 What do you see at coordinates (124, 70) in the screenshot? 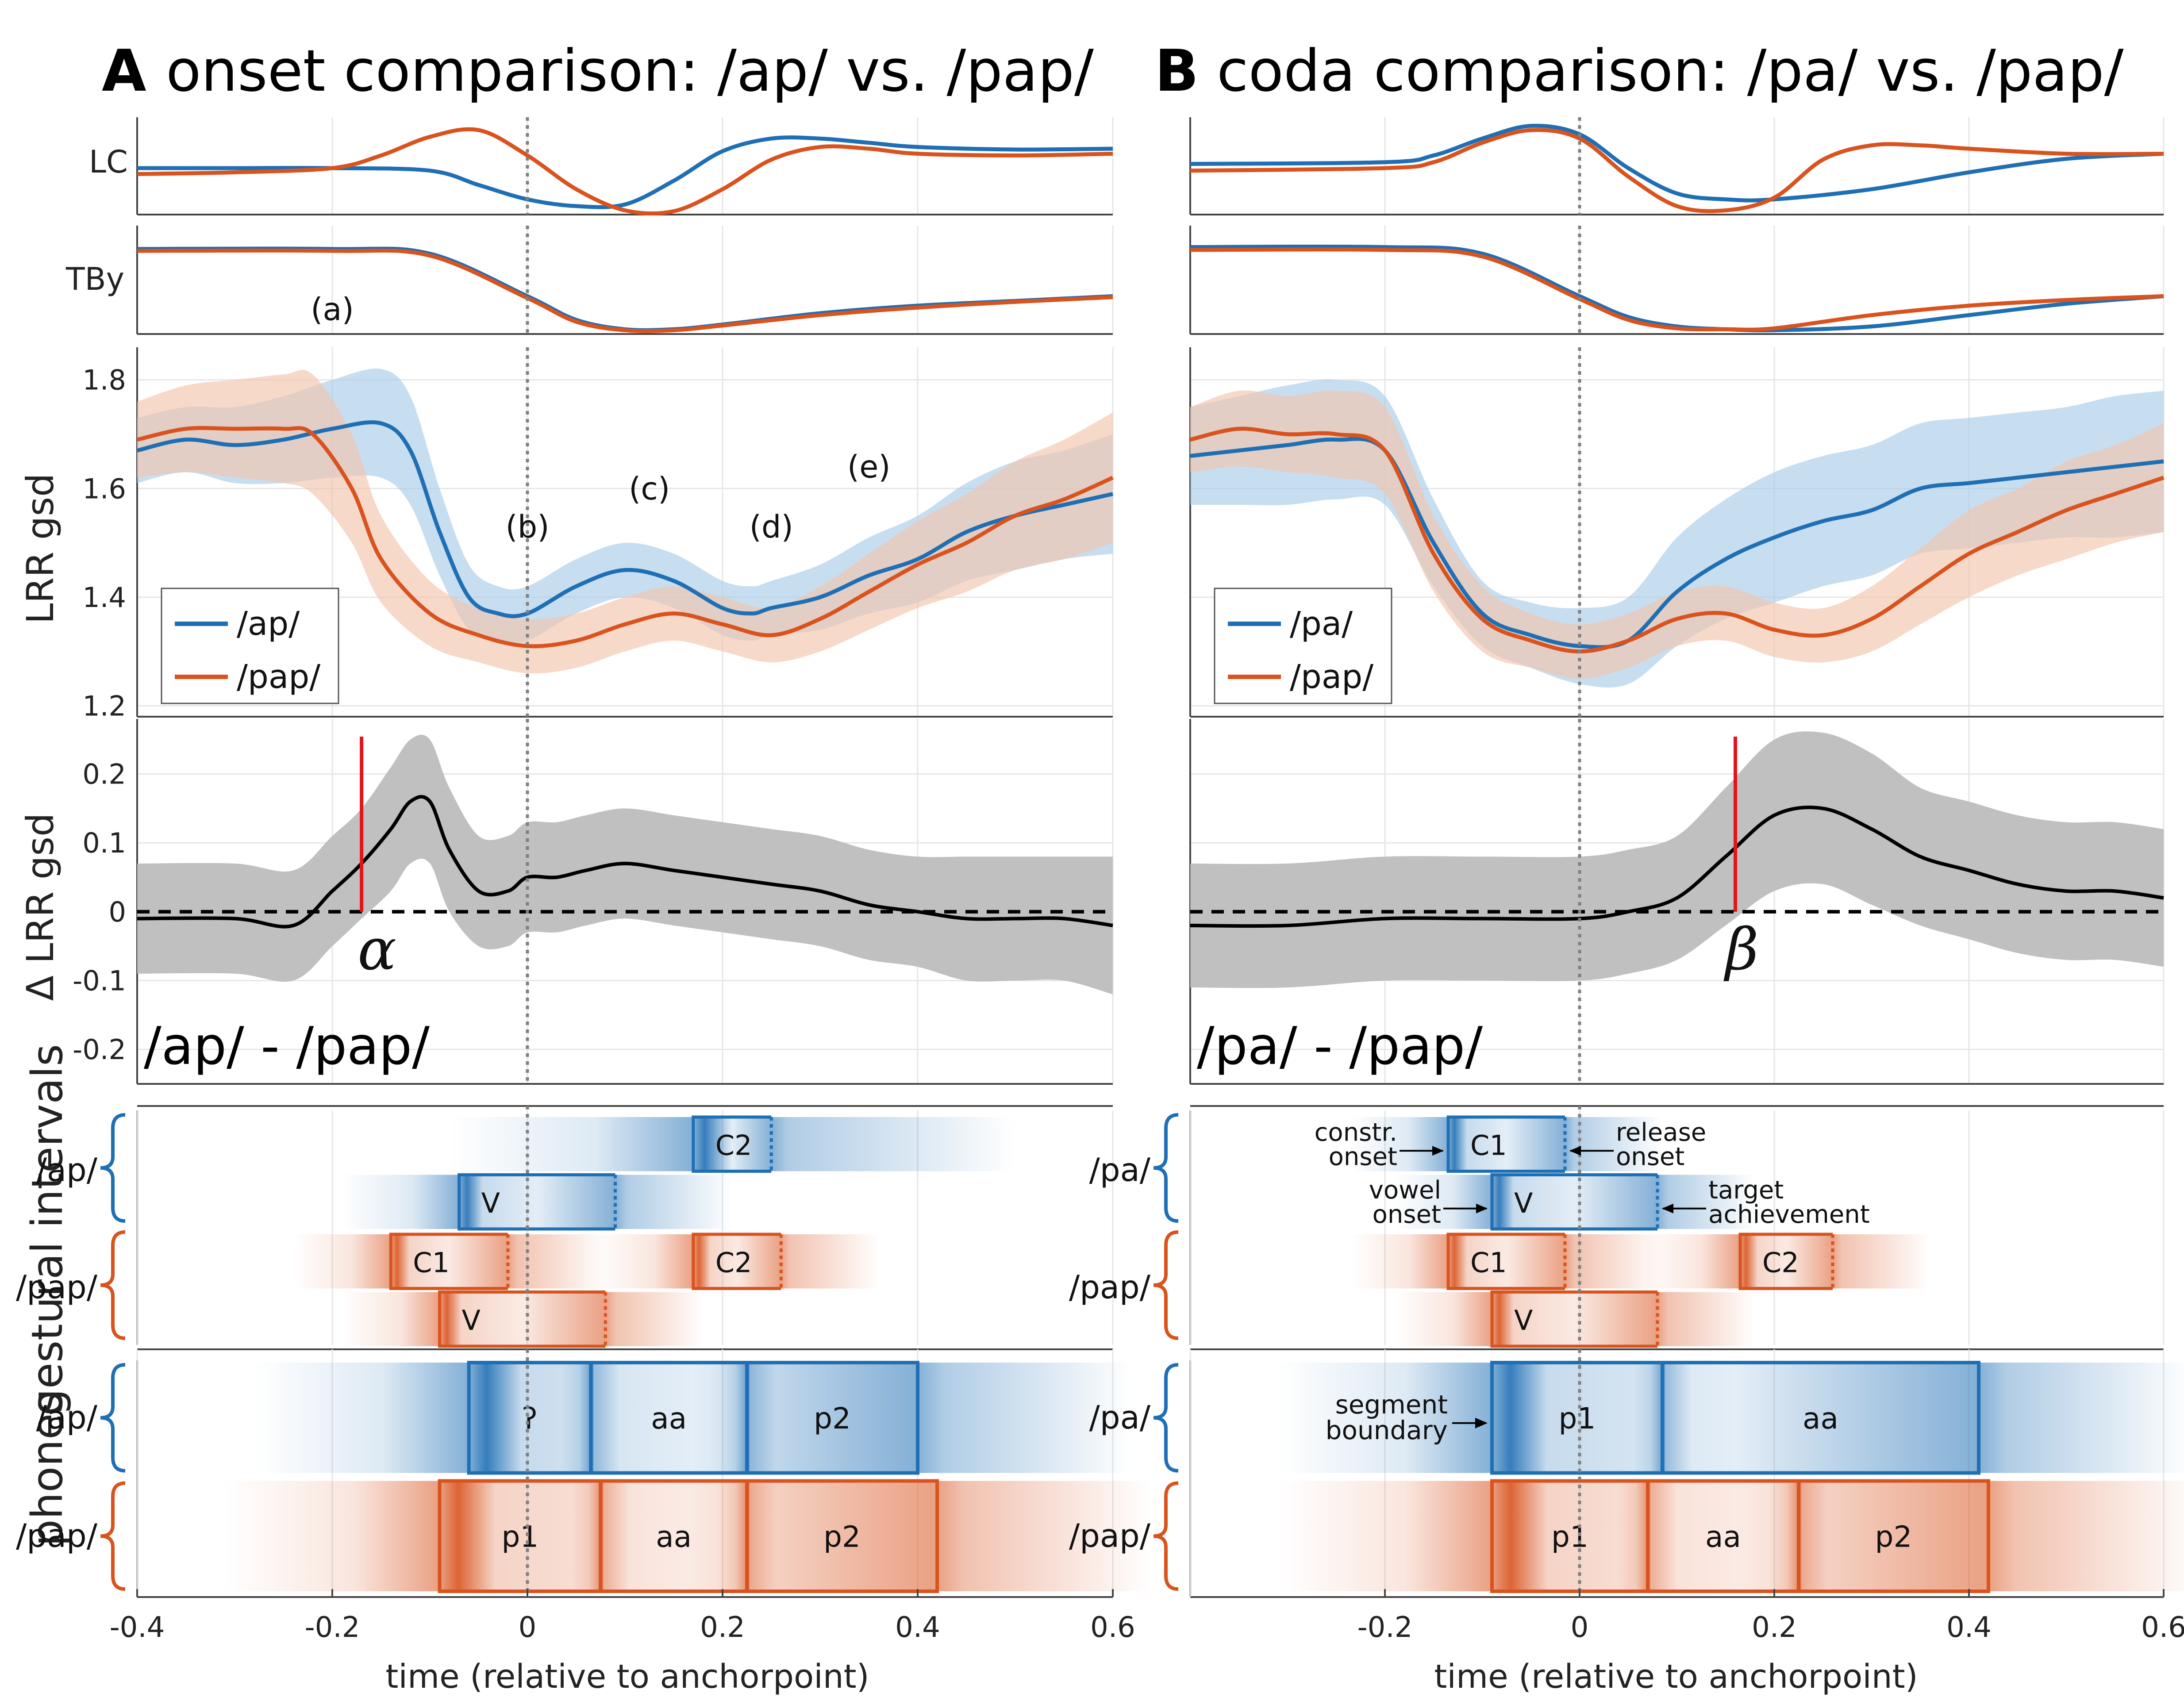
I see `panel-a-letter: A` at bounding box center [124, 70].